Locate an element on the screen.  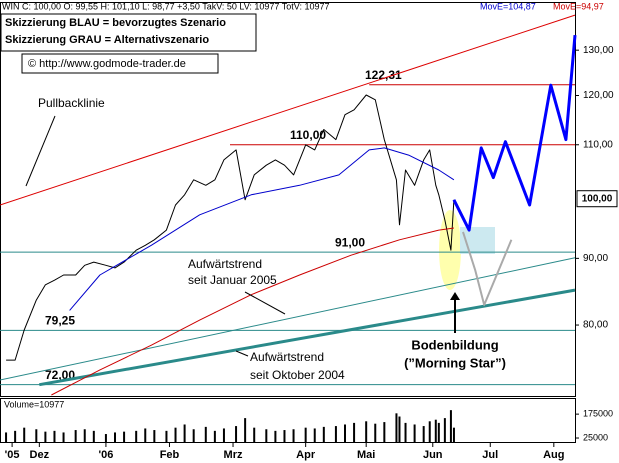
level-label: 110,00 is located at coordinates (308, 135).